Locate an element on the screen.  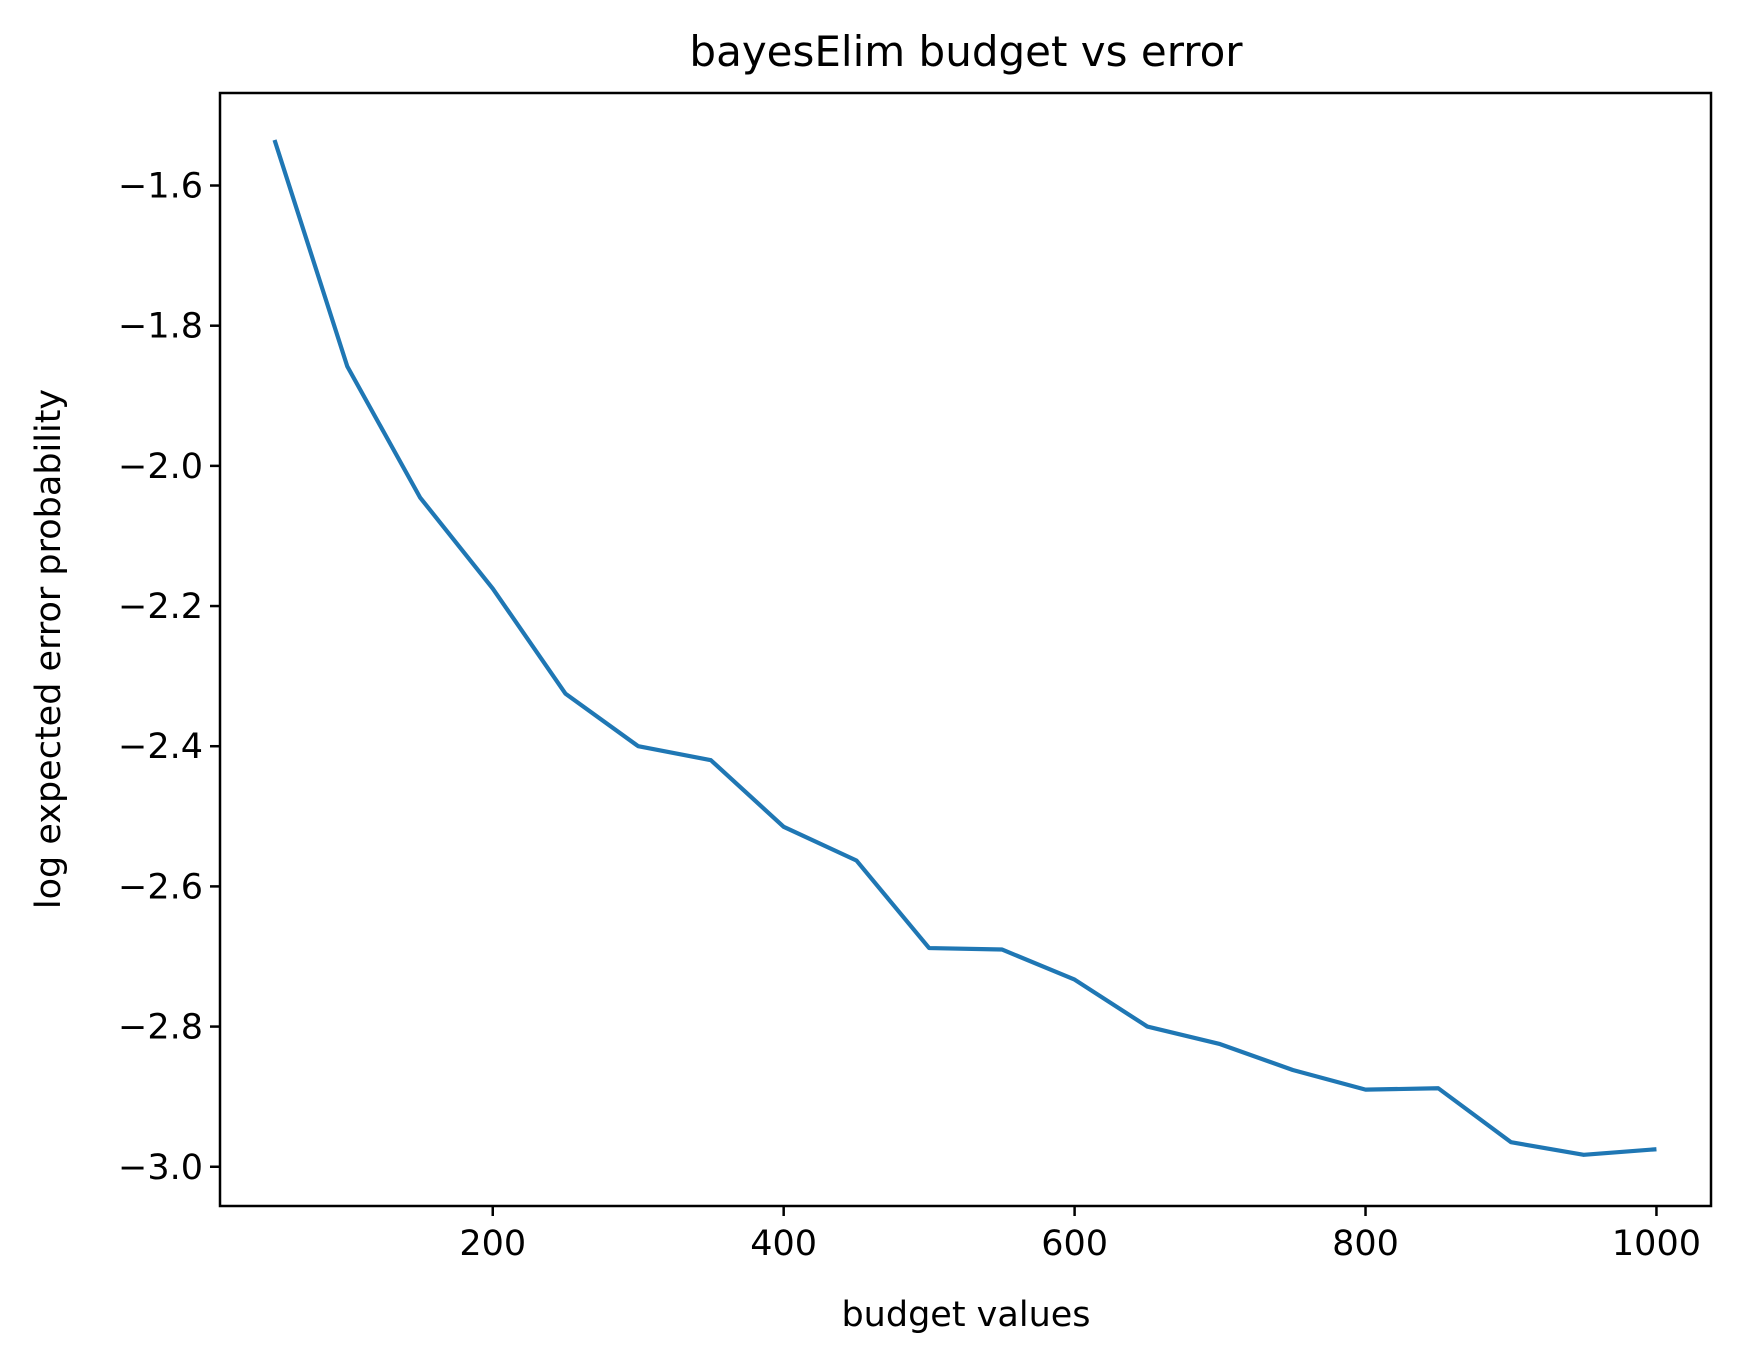
y-tick-label: −2.2 is located at coordinates (160, 607).